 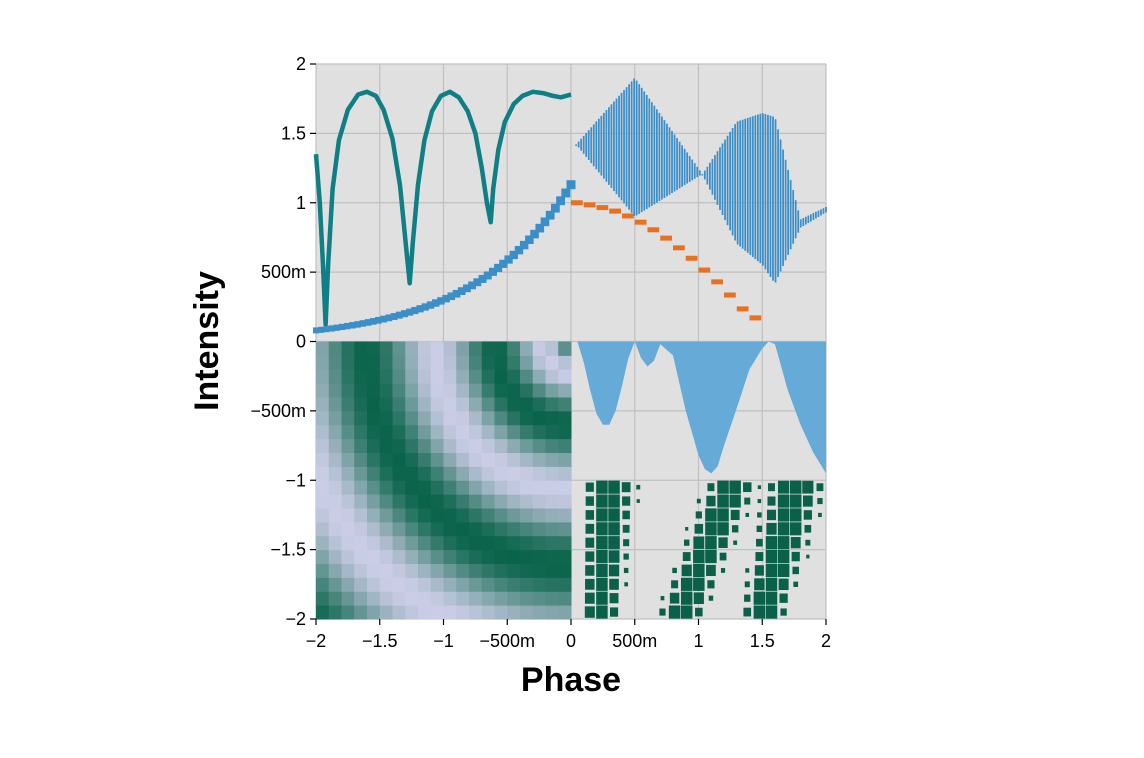 What do you see at coordinates (207, 341) in the screenshot?
I see `y-axis-title: Intensity` at bounding box center [207, 341].